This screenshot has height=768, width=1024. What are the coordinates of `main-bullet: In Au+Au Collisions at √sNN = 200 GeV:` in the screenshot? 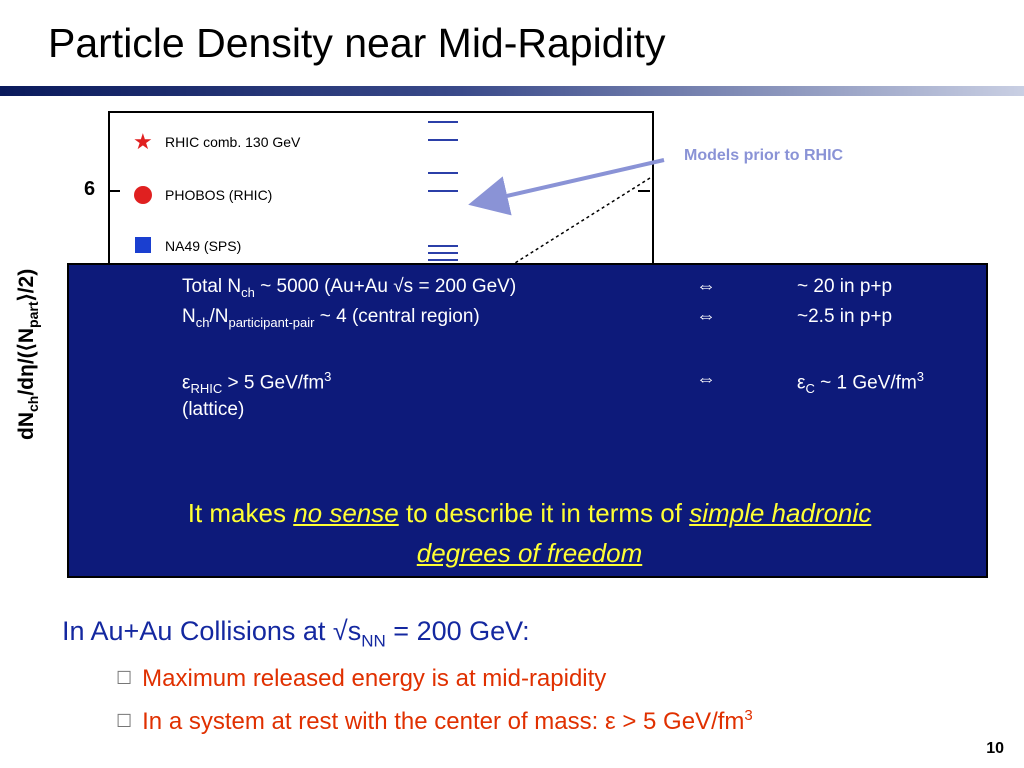 It's located at (296, 633).